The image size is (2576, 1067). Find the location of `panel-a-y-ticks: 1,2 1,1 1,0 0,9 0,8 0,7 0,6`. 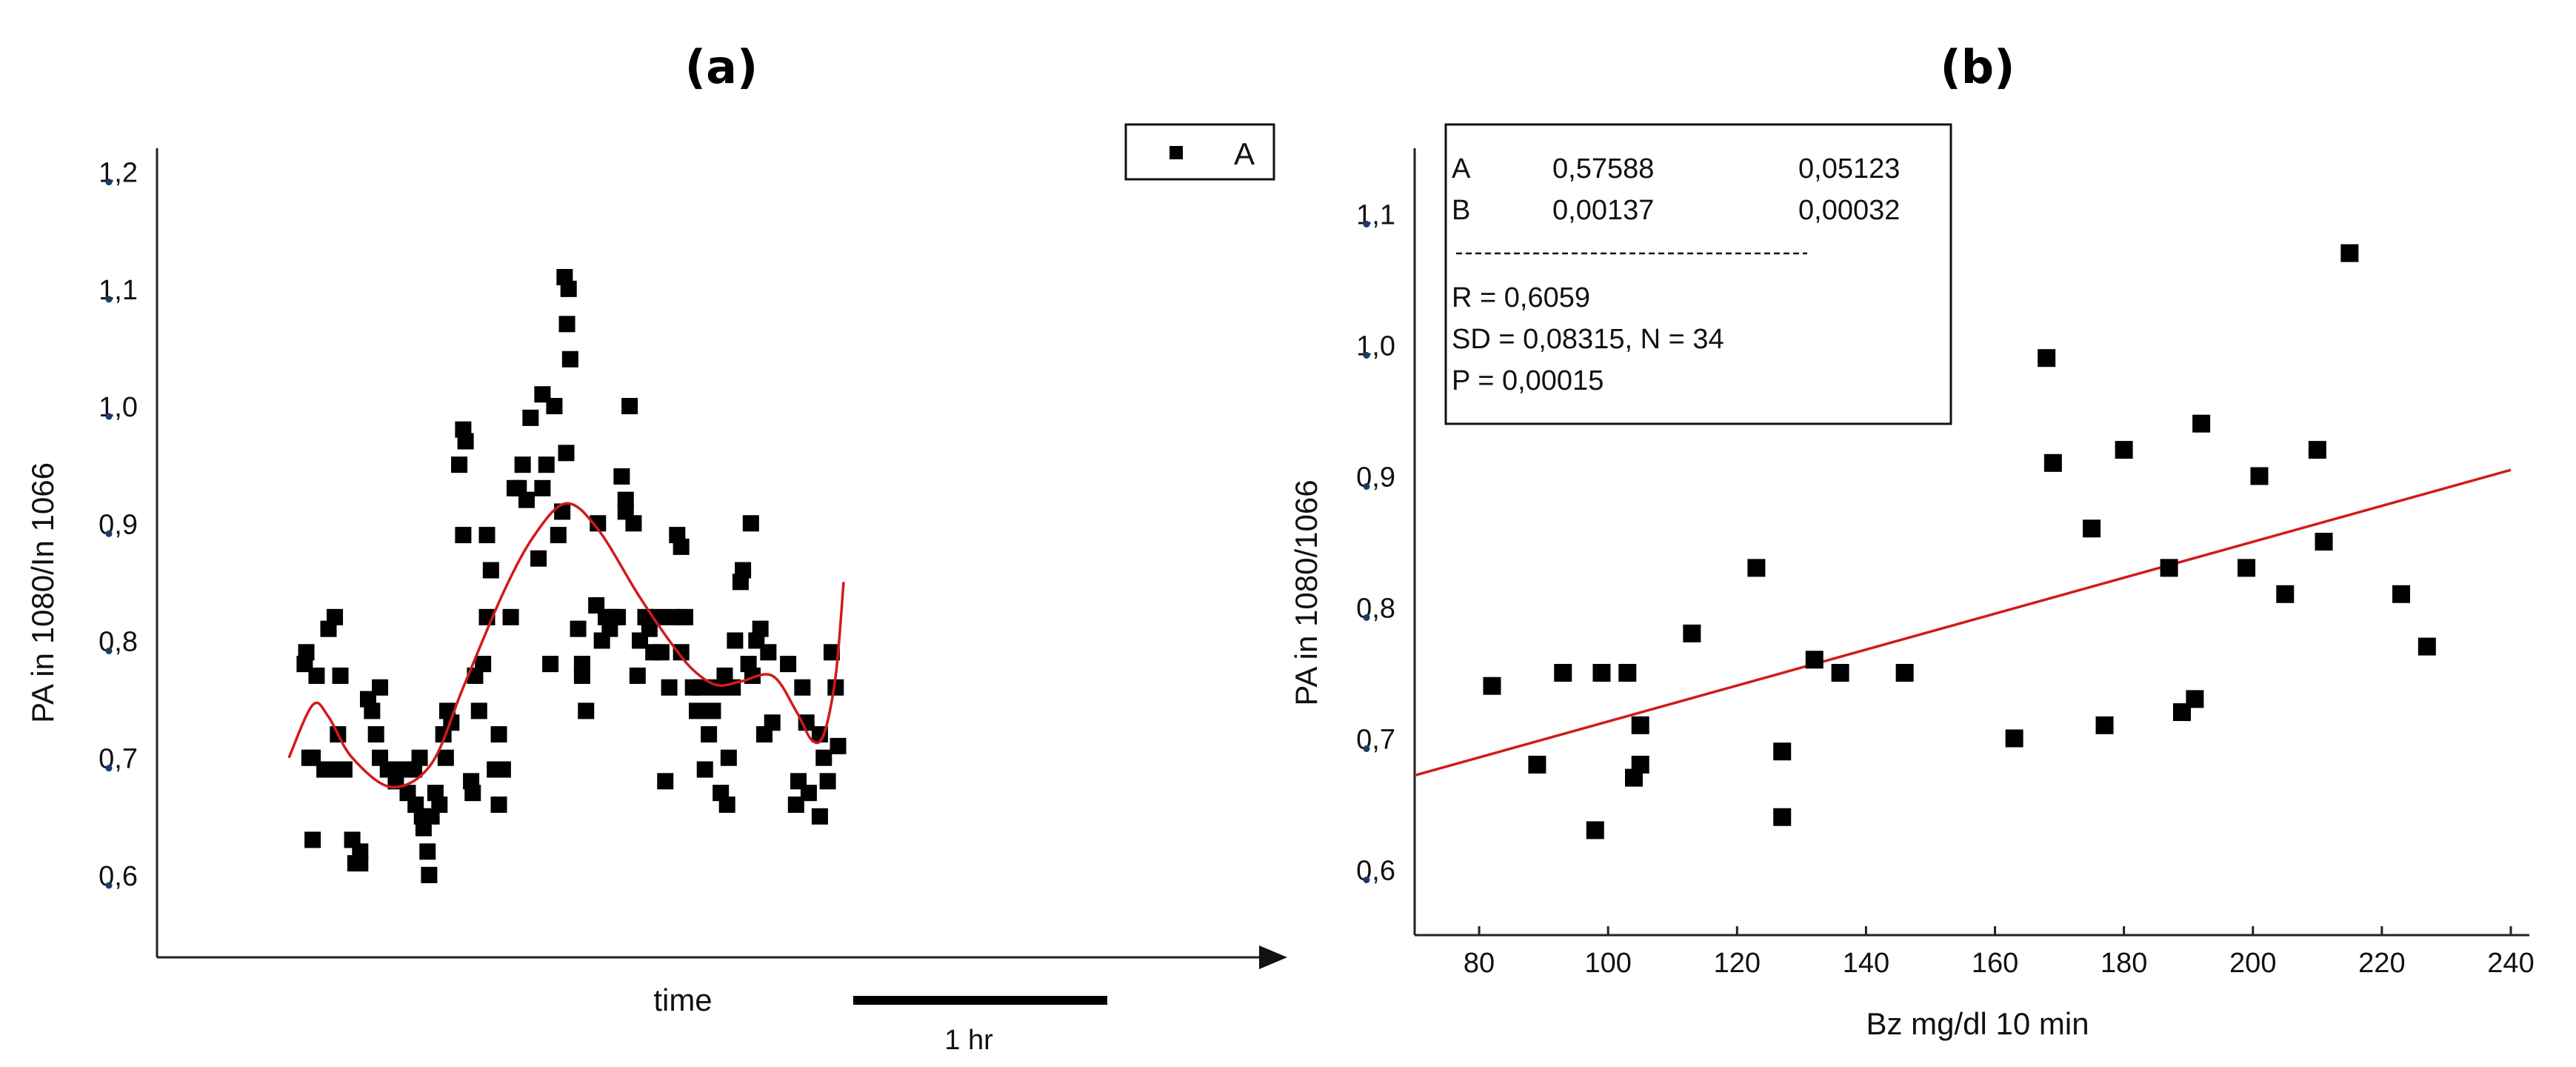

panel-a-y-ticks: 1,2 1,1 1,0 0,9 0,8 0,7 0,6 is located at coordinates (118, 525).